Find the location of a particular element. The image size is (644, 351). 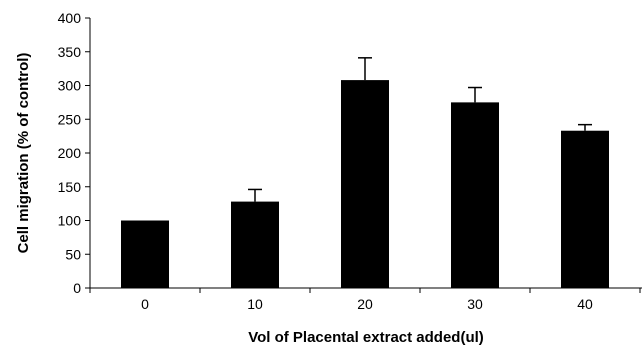

x-tick-label: 0 is located at coordinates (145, 304).